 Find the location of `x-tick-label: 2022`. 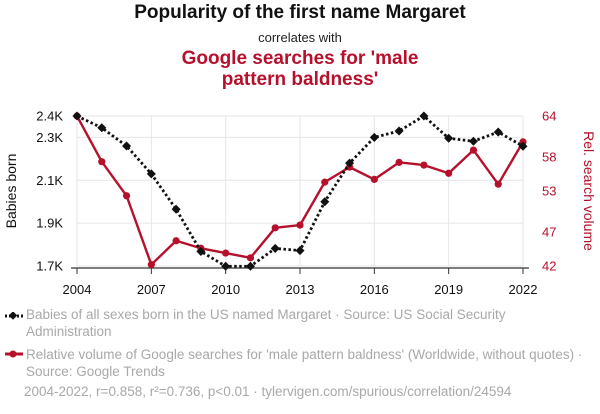

x-tick-label: 2022 is located at coordinates (523, 289).